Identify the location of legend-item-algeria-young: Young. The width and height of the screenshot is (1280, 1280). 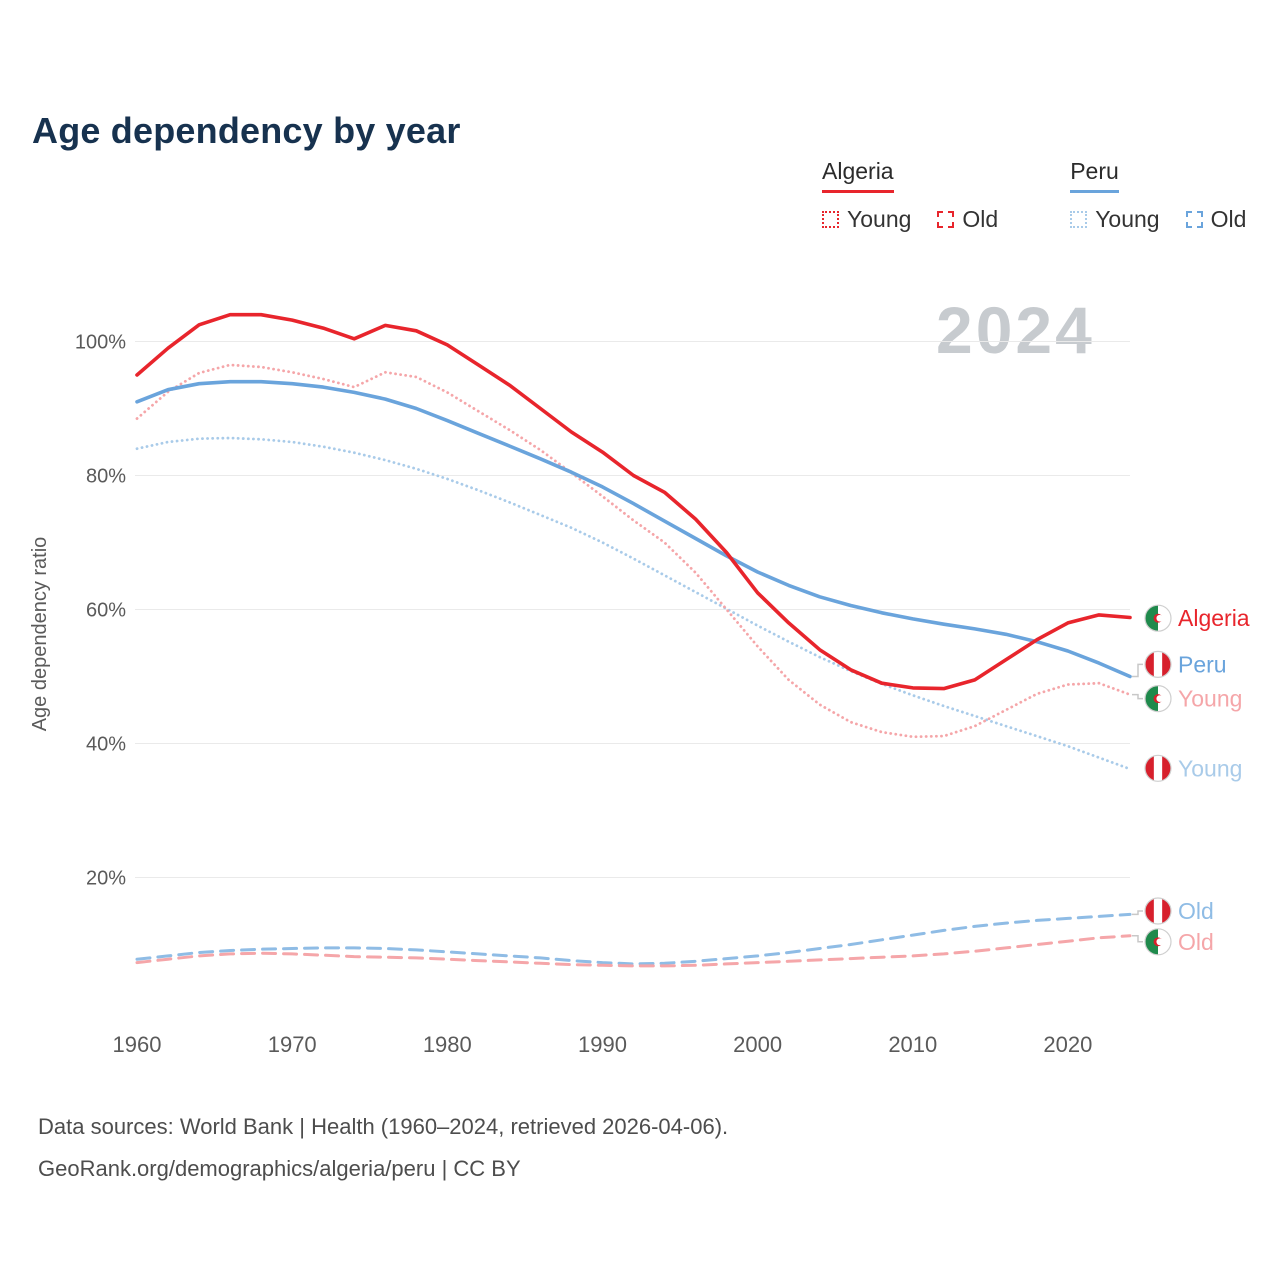
(866, 219).